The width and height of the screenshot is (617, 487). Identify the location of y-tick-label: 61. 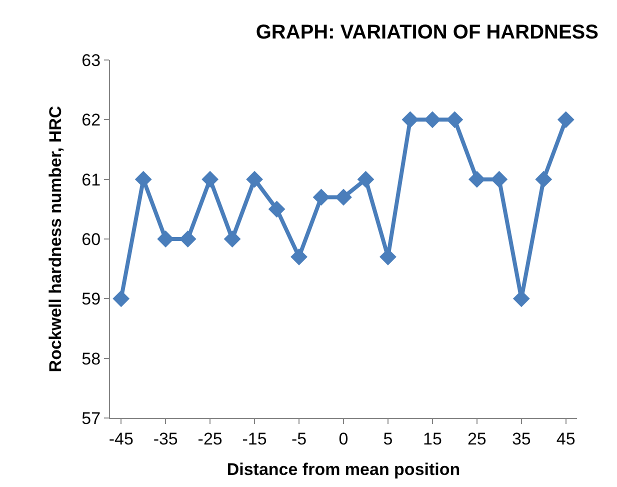
(91, 180).